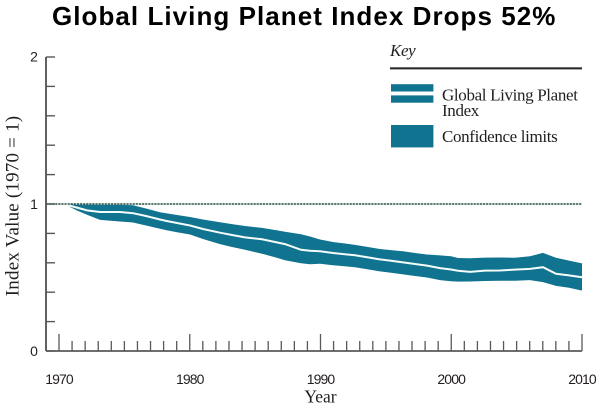  What do you see at coordinates (13, 206) in the screenshot?
I see `svg-text: Index Value (1970 = 1)` at bounding box center [13, 206].